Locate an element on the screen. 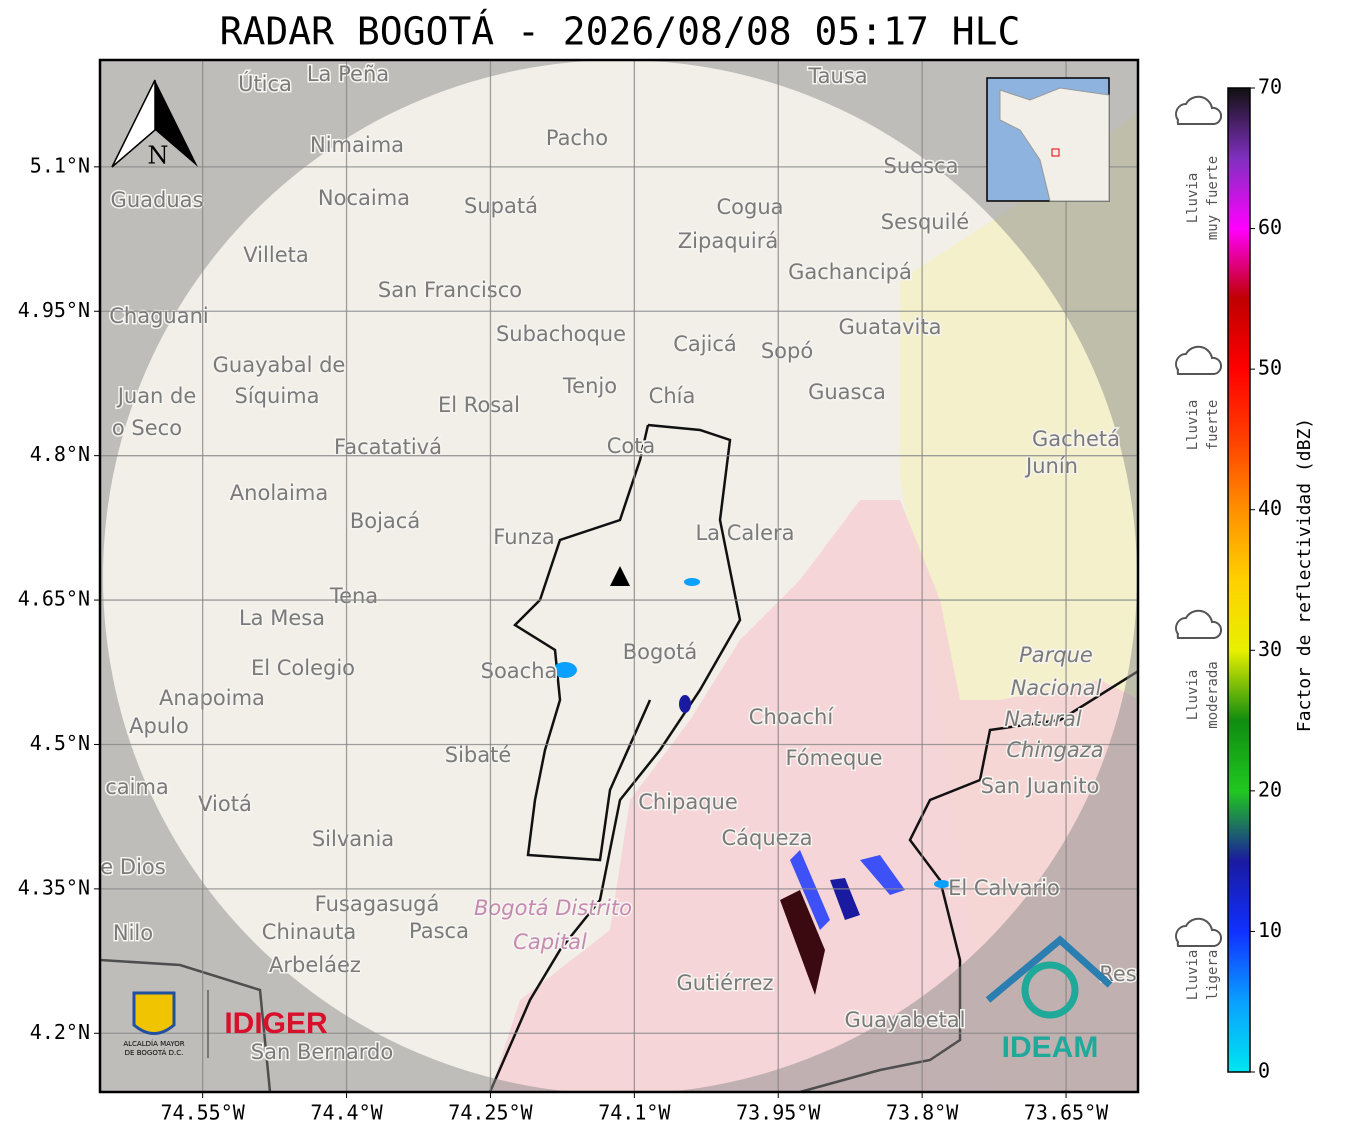 The width and height of the screenshot is (1349, 1139). place-label: Bojacá is located at coordinates (385, 521).